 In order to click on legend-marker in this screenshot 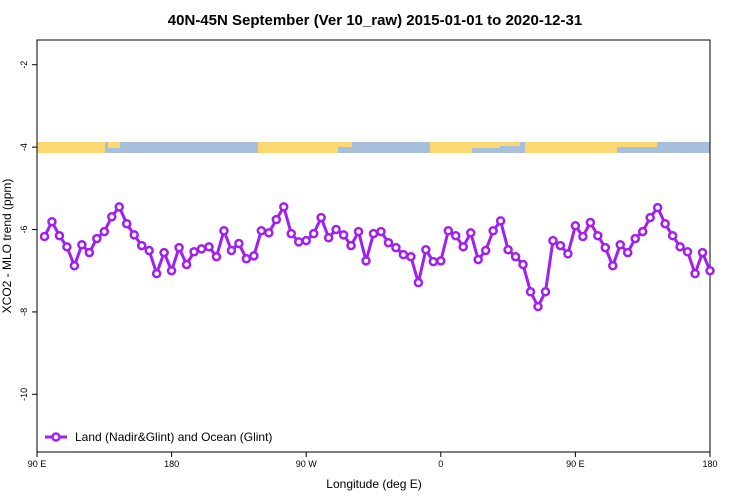, I will do `click(56, 437)`.